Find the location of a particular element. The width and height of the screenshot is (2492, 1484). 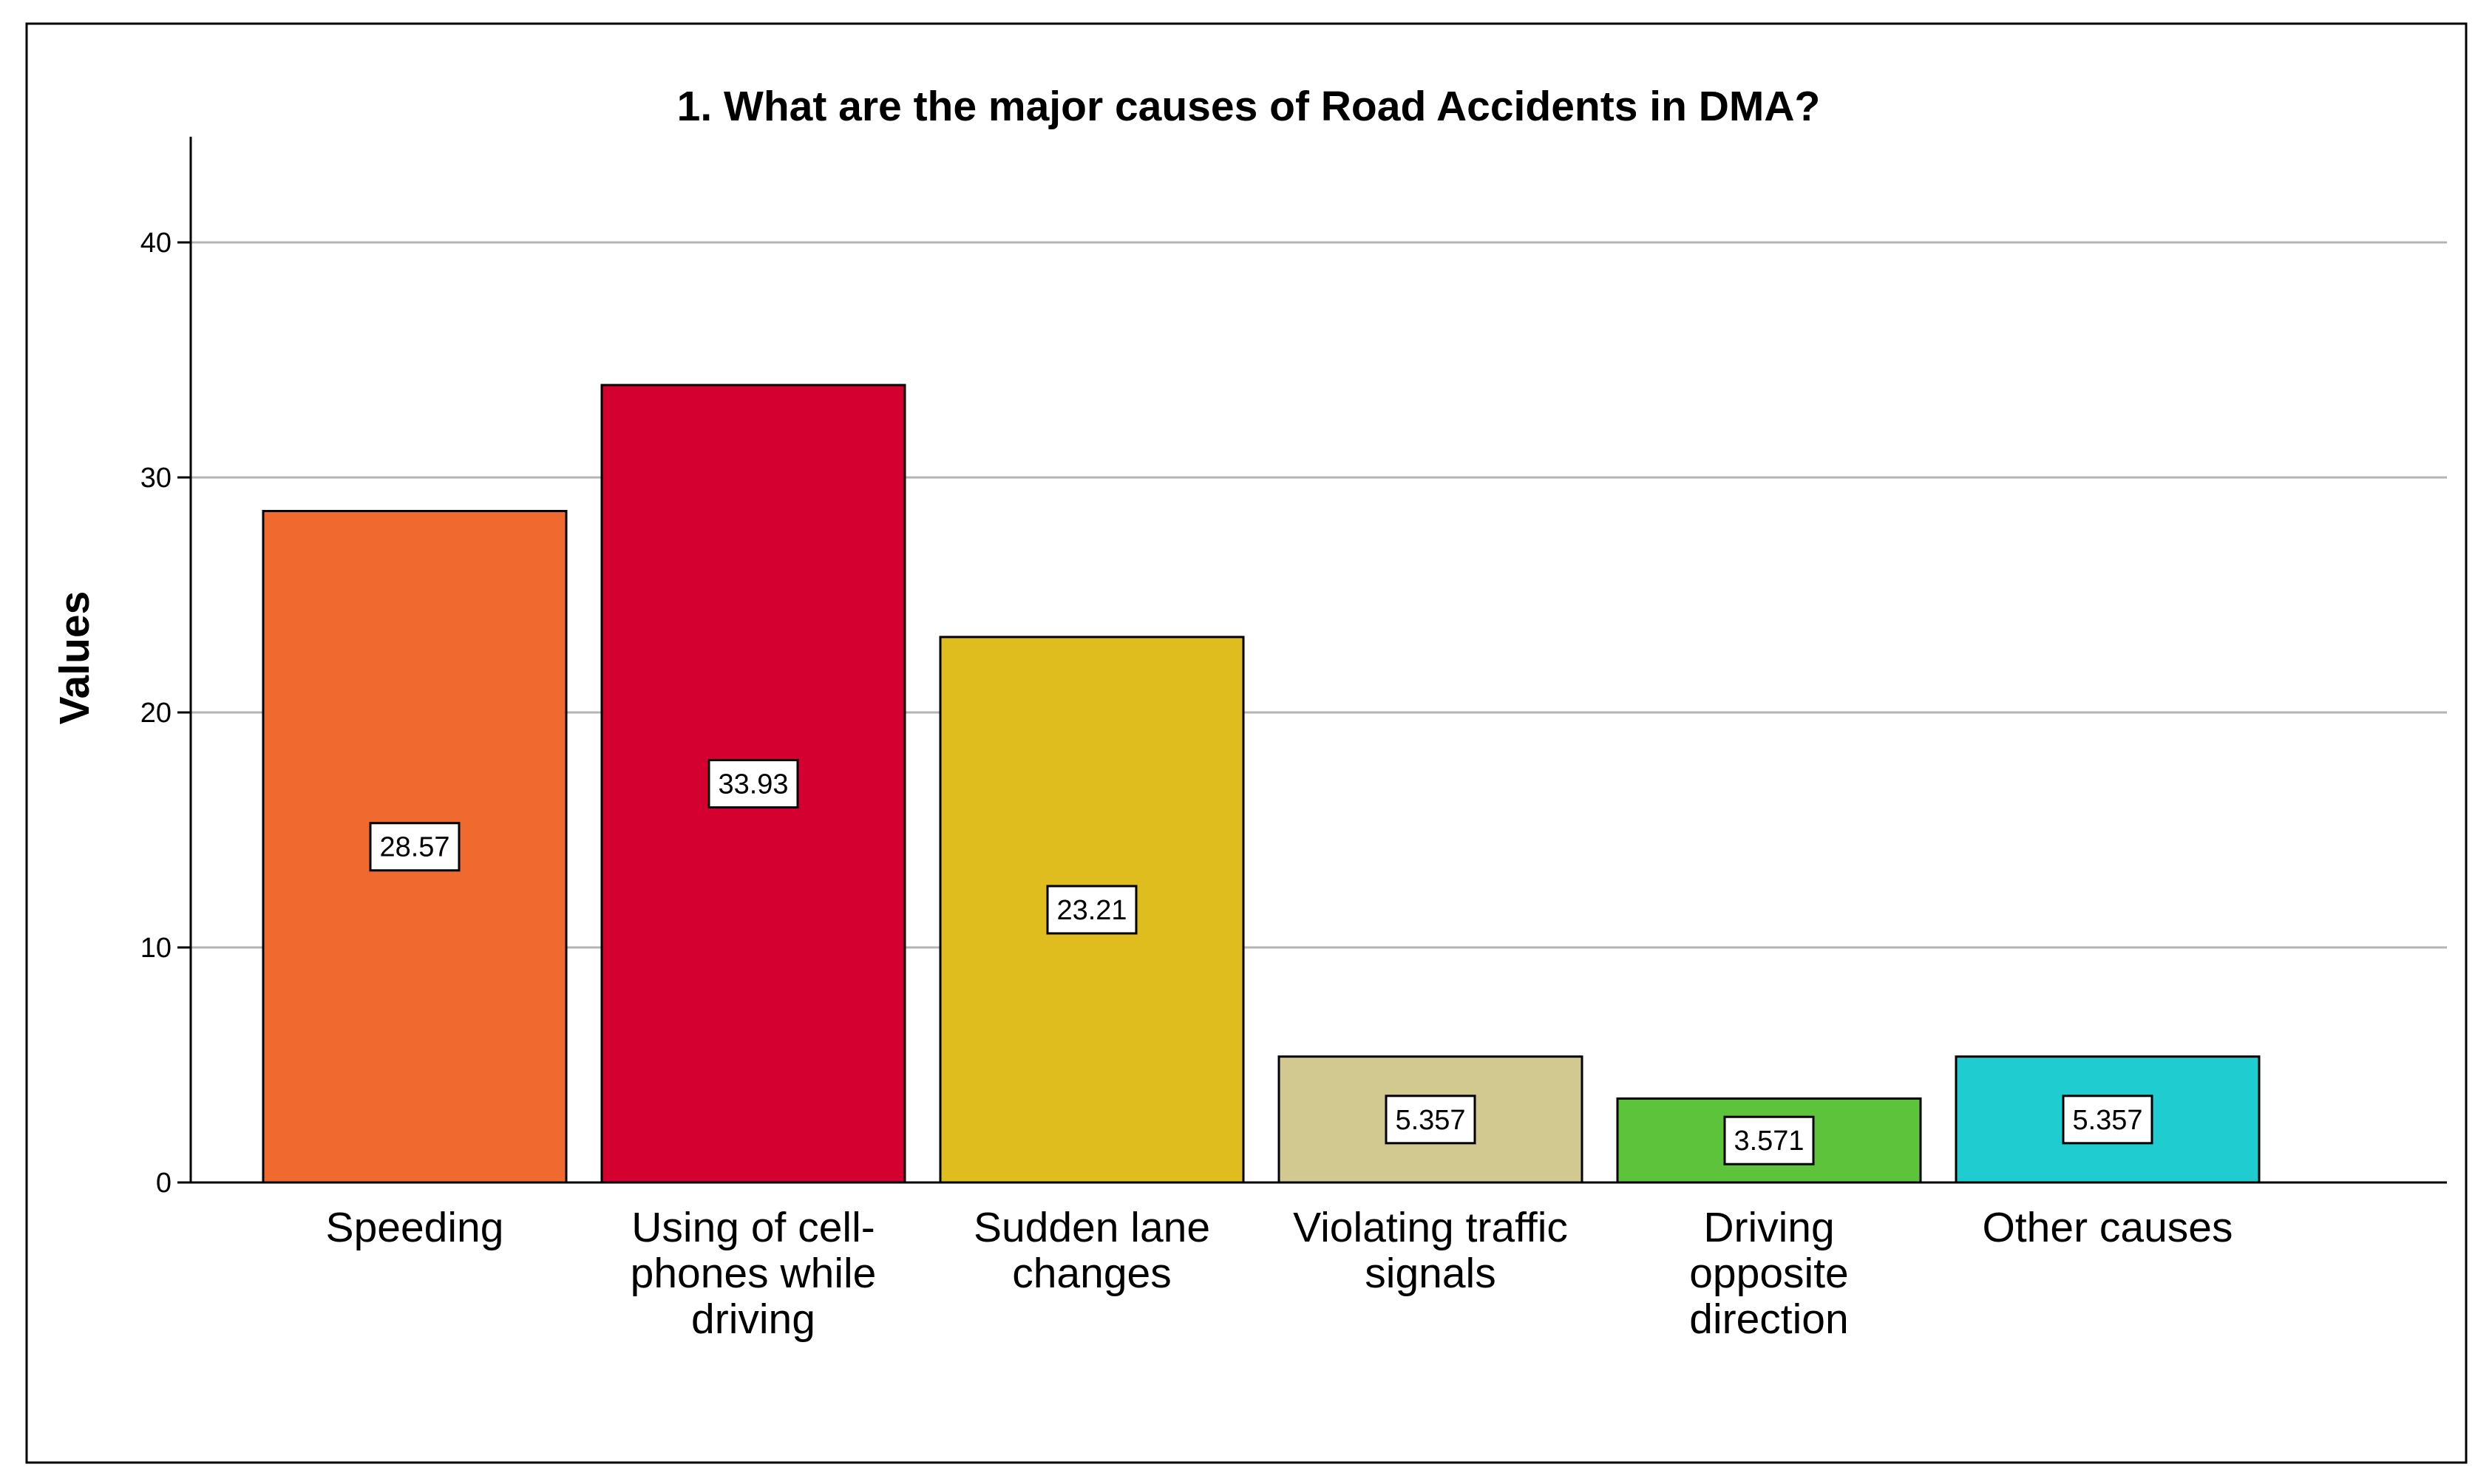

y-tick-label: 20 is located at coordinates (156, 713).